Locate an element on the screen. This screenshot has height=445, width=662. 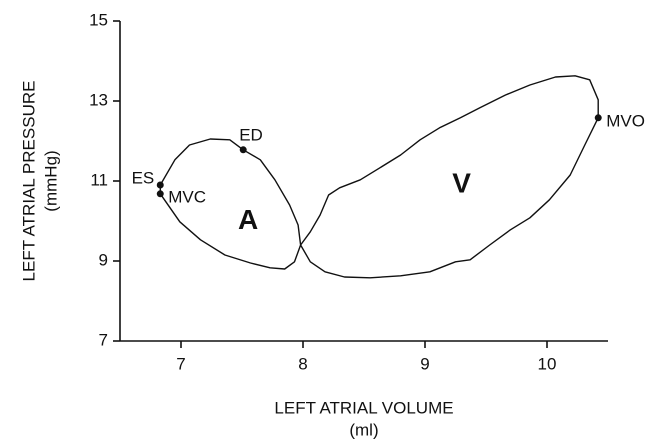
point-label: ED is located at coordinates (251, 134).